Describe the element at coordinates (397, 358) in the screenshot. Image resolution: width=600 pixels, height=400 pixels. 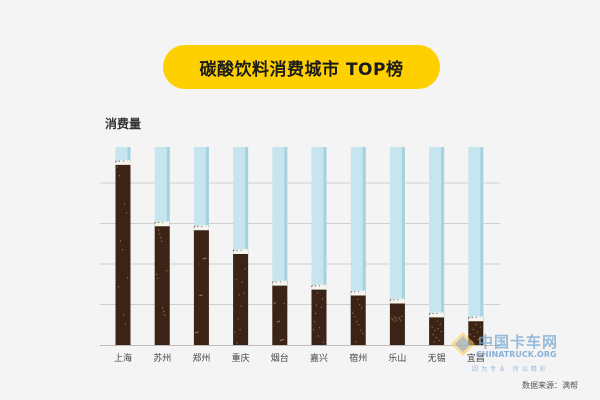
I see `x-tick-label: 乐山` at that location.